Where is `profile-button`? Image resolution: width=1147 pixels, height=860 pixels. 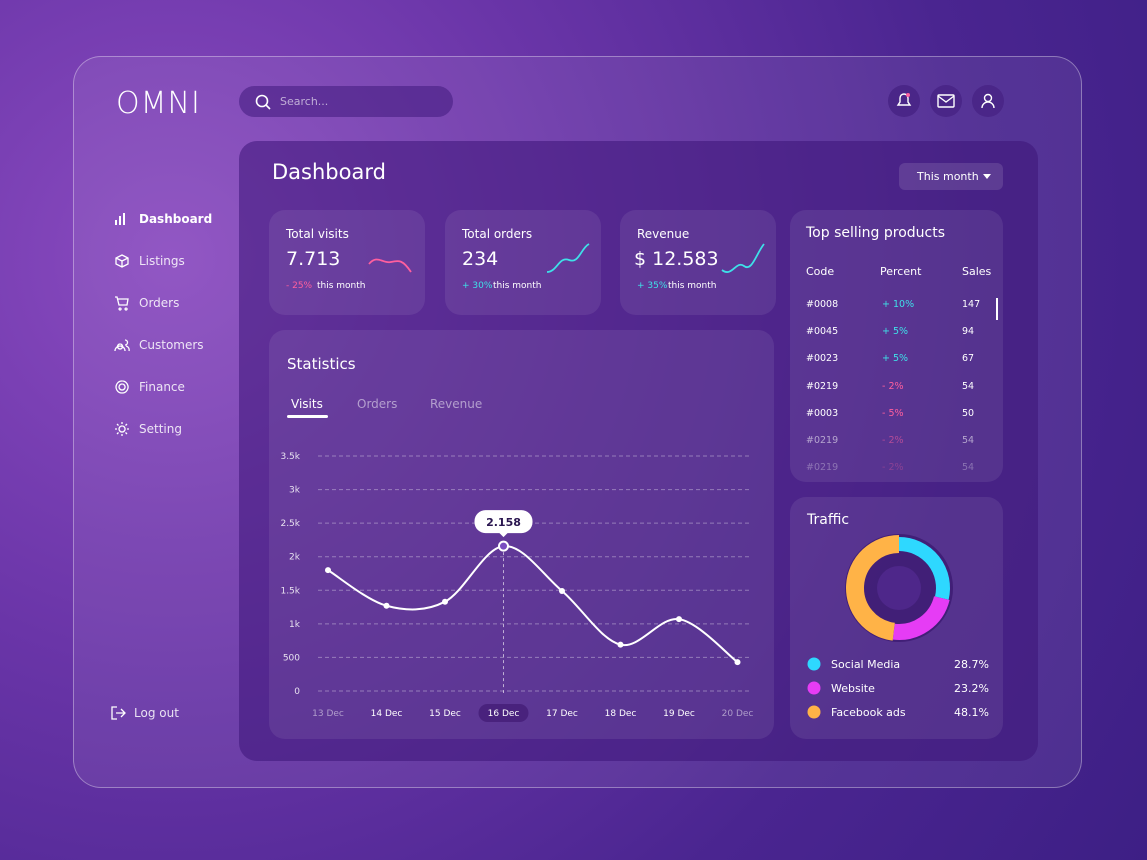 profile-button is located at coordinates (988, 101).